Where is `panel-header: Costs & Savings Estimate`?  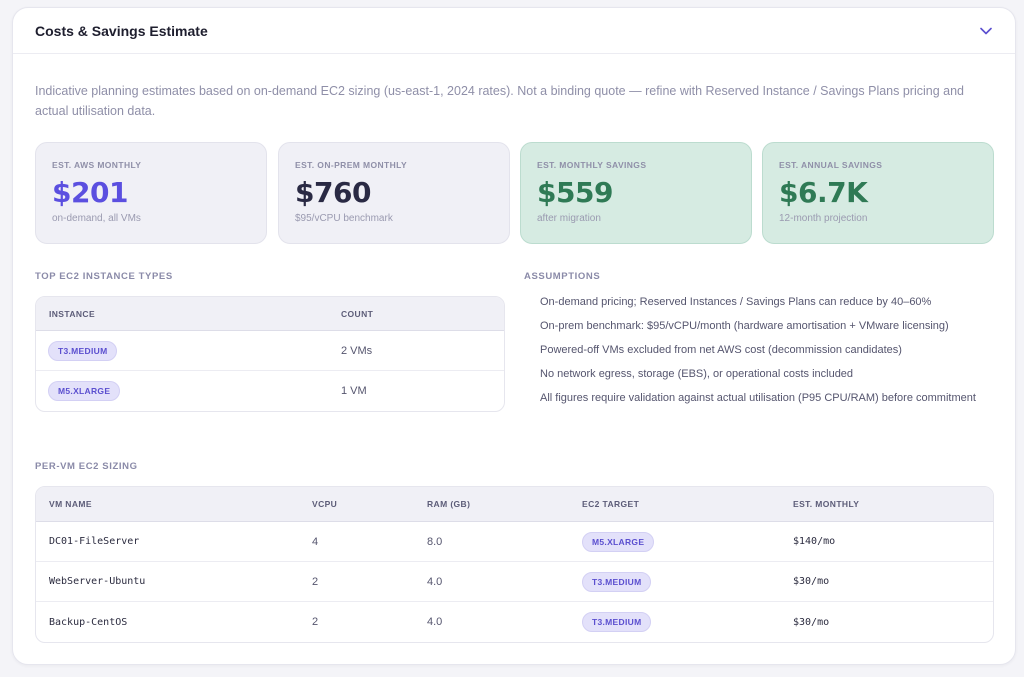
panel-header: Costs & Savings Estimate is located at coordinates (514, 31).